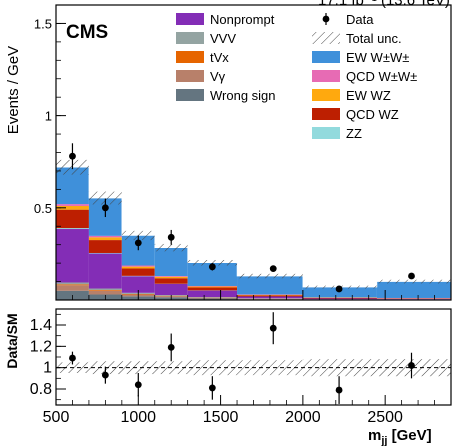 The width and height of the screenshot is (454, 446). What do you see at coordinates (190, 19) in the screenshot?
I see `legend-swatch-nonprompt` at bounding box center [190, 19].